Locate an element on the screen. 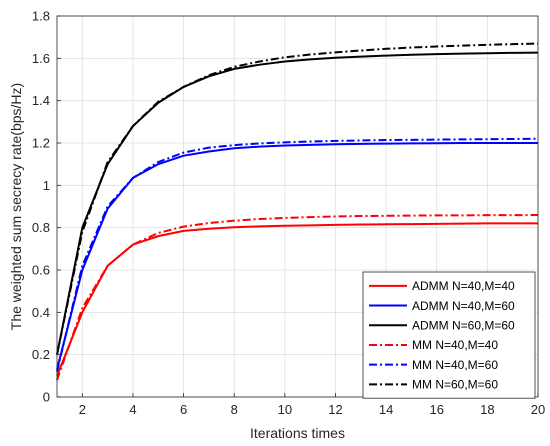  legend-label-4: MM N=40,M=40 is located at coordinates (455, 345).